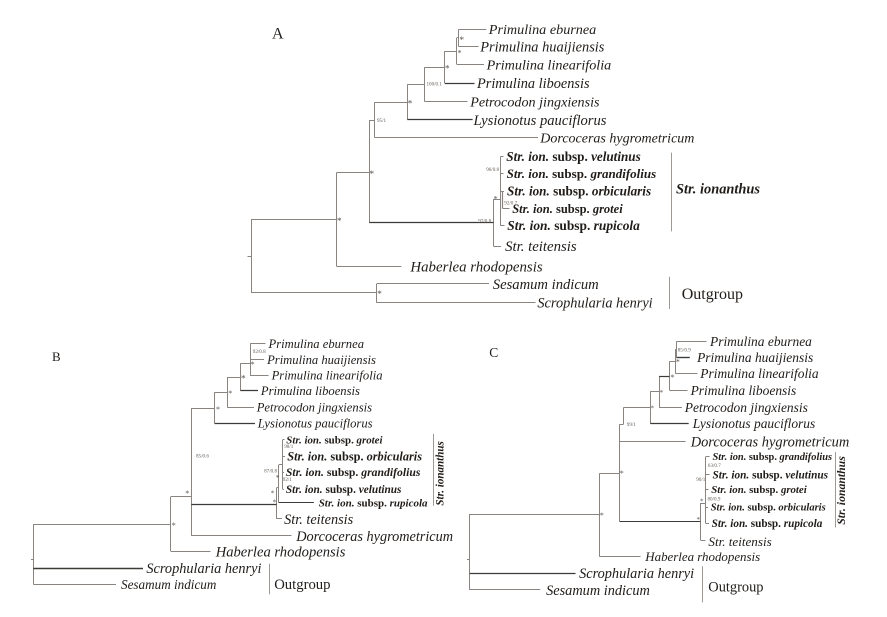 This screenshot has height=617, width=887. What do you see at coordinates (382, 121) in the screenshot?
I see `svg-text: 95/1` at bounding box center [382, 121].